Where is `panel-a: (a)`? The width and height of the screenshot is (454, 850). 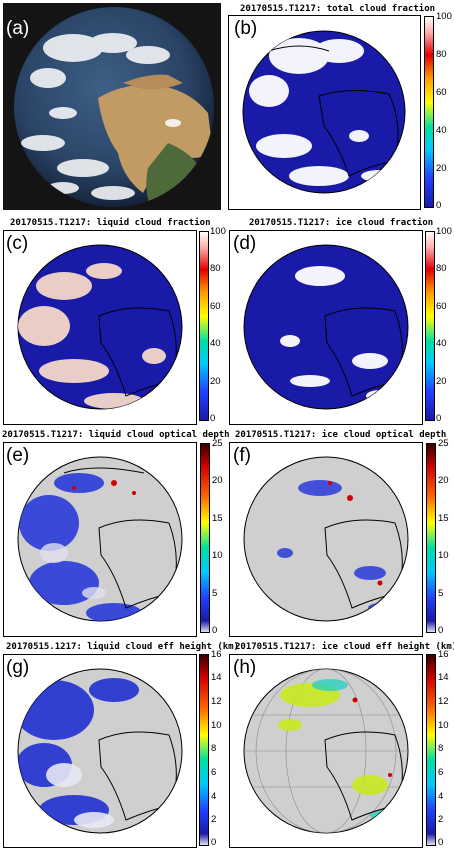
panel-a: (a) is located at coordinates (111, 108).